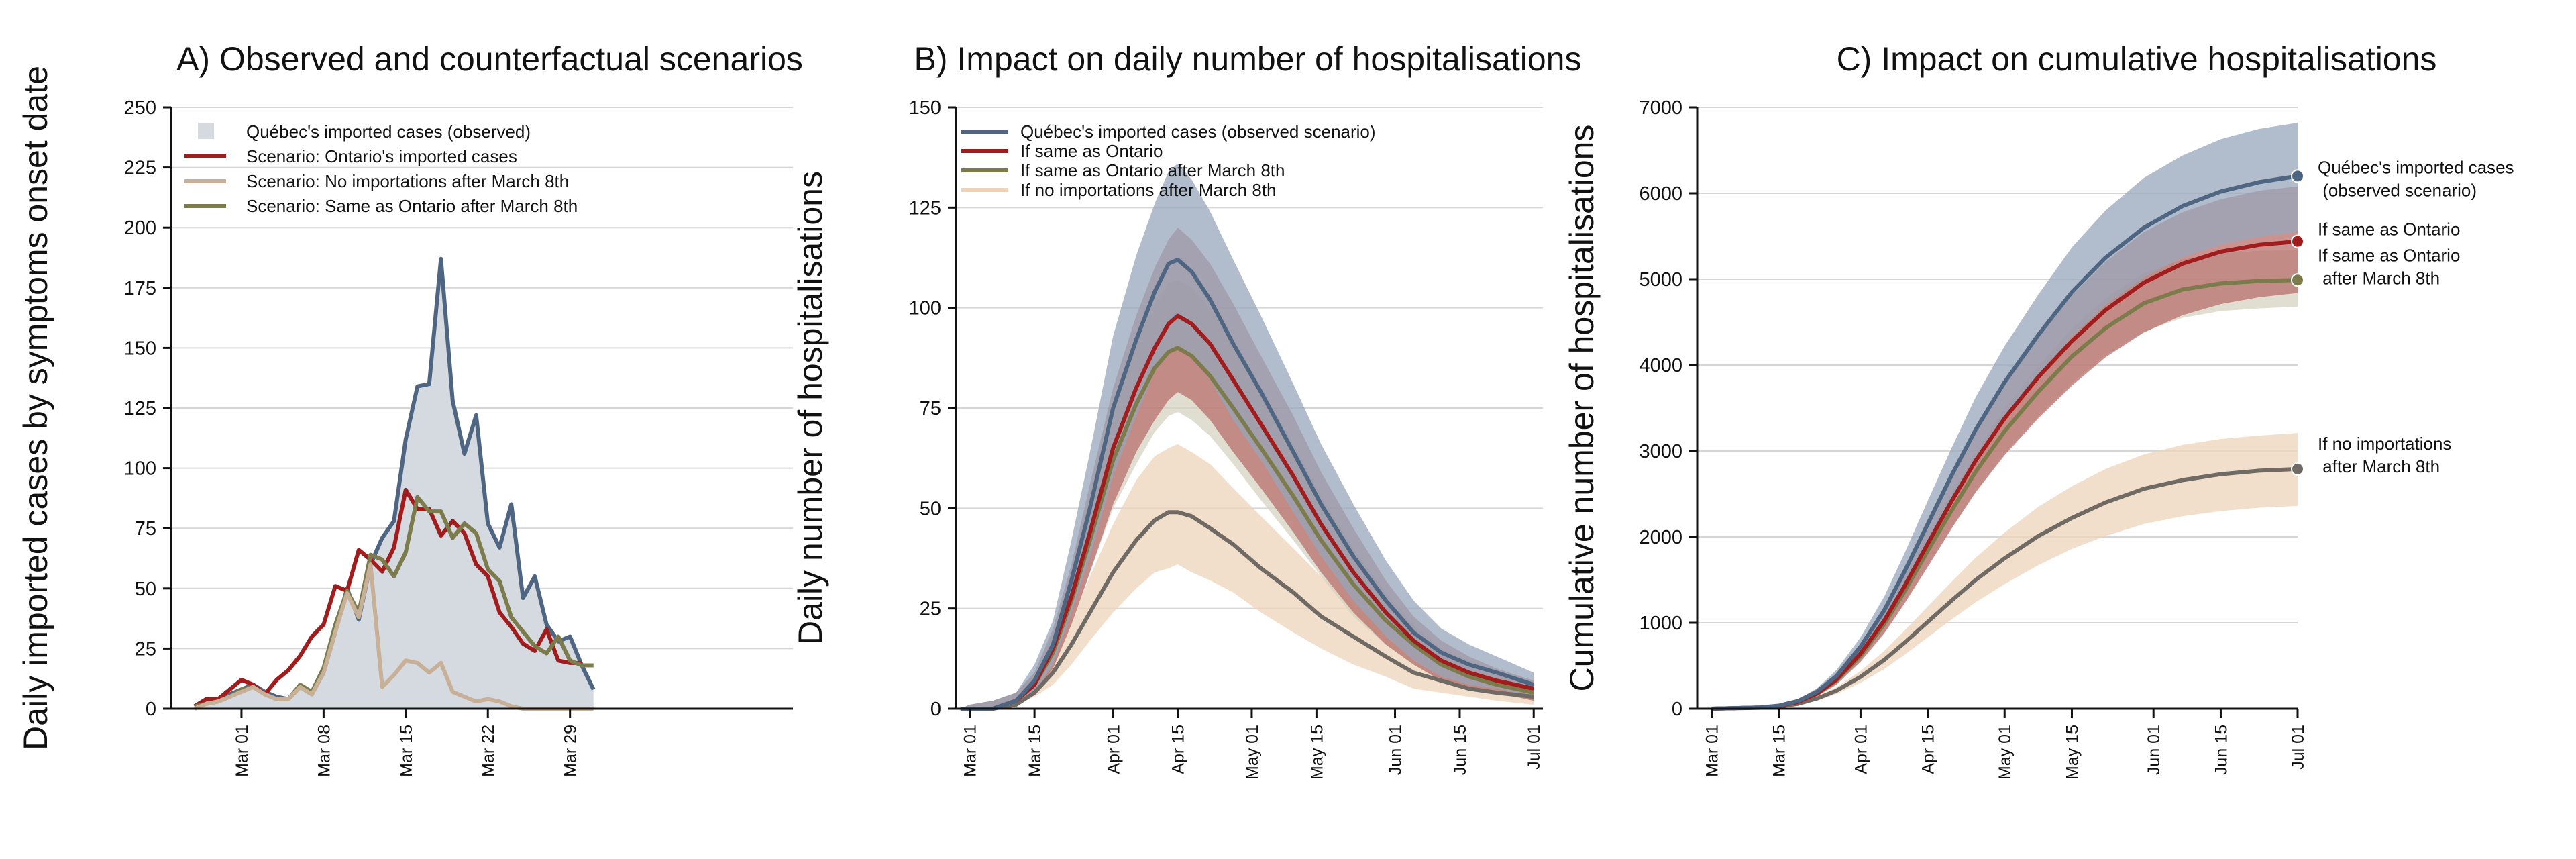  Describe the element at coordinates (2416, 167) in the screenshot. I see `end-label-line: Québec's imported cases` at that location.